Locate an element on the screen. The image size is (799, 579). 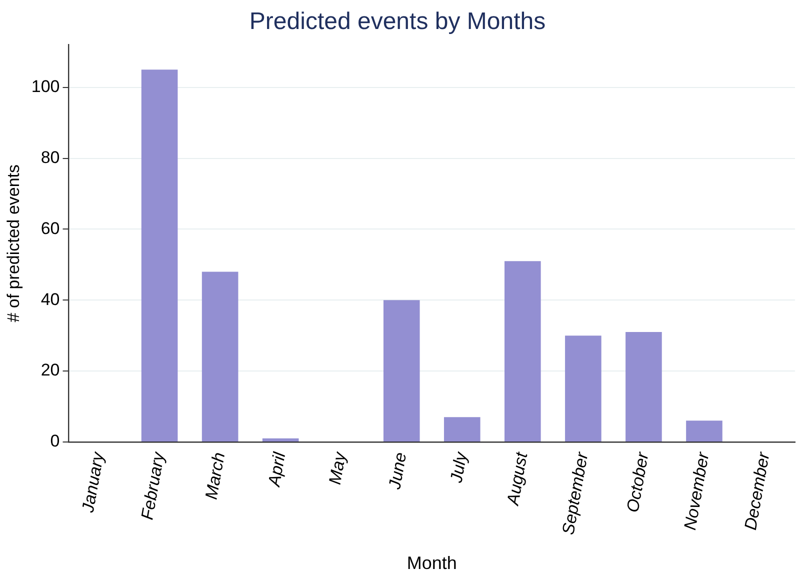
x-tick-label: July is located at coordinates (459, 467).